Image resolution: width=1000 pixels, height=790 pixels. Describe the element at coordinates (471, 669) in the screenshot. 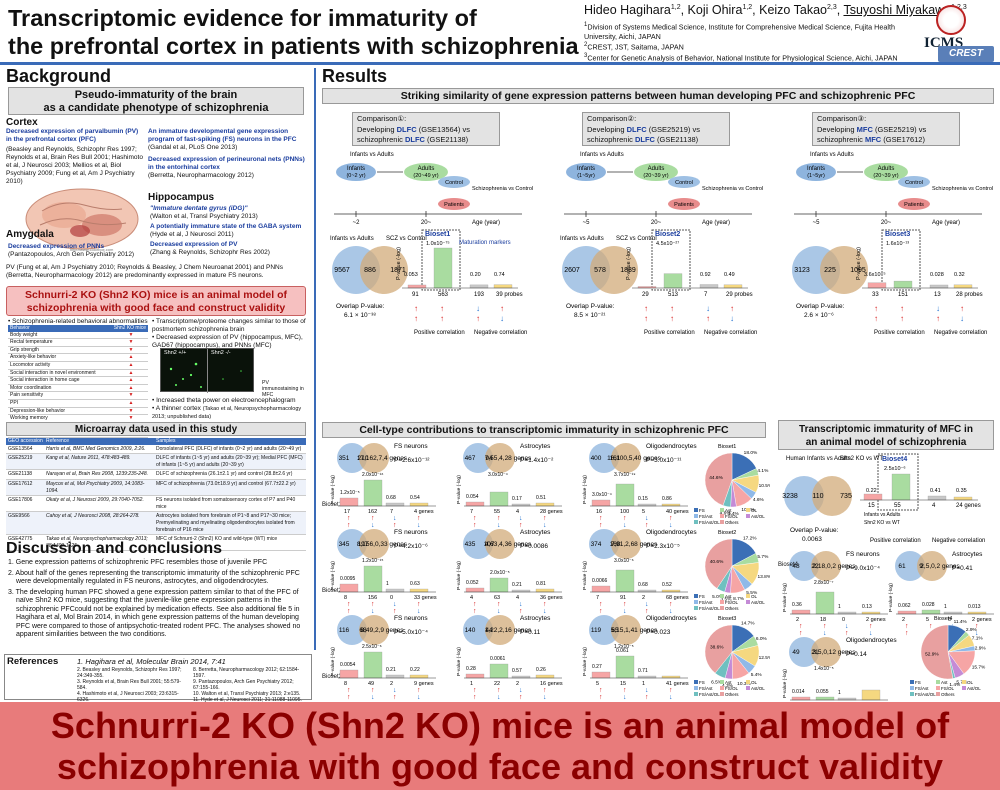

I see `bar-value: 0.28` at that location.